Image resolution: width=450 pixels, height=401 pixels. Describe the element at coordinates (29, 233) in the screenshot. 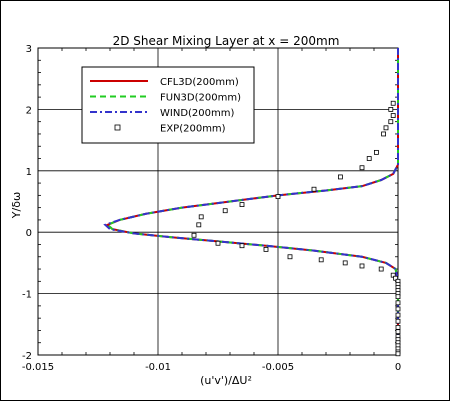

I see `y-tick-label: 0` at that location.